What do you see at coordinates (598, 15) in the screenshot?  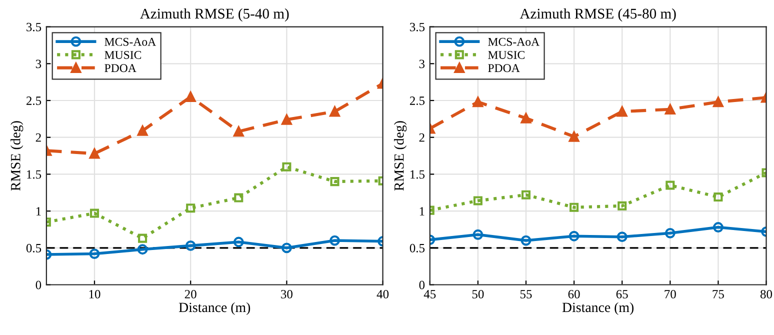 I see `chart-title: Azimuth RMSE (45-80 m)` at bounding box center [598, 15].